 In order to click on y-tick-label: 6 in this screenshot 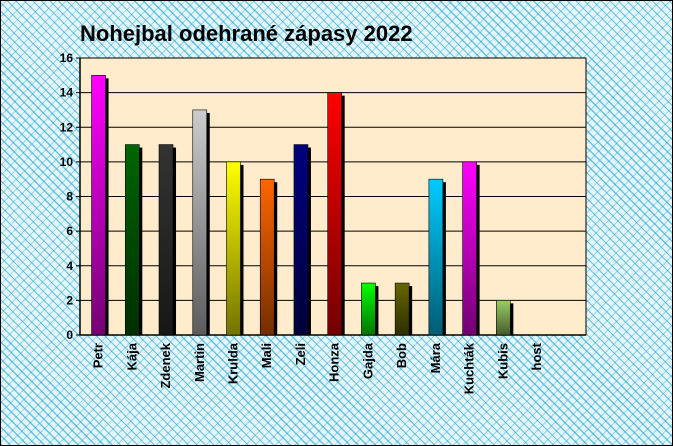, I will do `click(69, 231)`.